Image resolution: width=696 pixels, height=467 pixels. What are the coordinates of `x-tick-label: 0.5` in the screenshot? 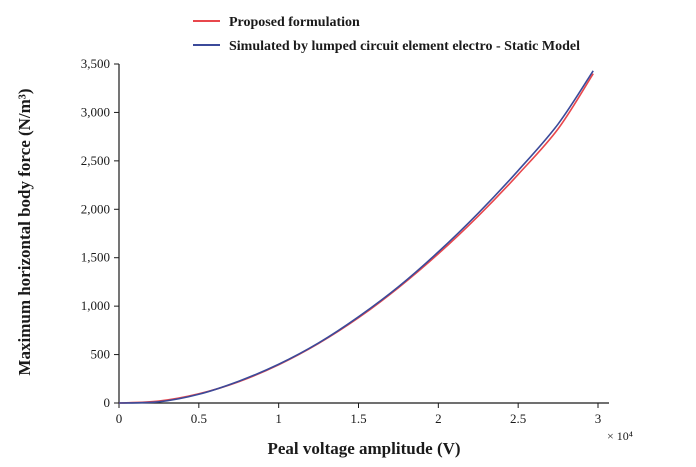 It's located at (199, 418).